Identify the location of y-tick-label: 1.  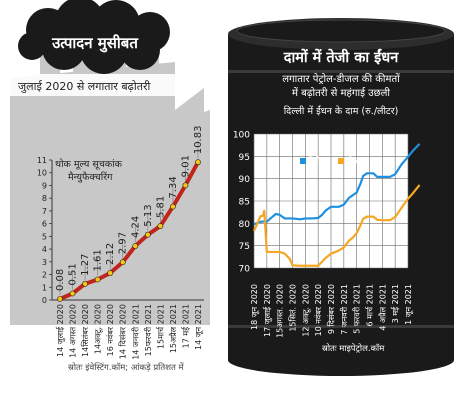
(44, 287).